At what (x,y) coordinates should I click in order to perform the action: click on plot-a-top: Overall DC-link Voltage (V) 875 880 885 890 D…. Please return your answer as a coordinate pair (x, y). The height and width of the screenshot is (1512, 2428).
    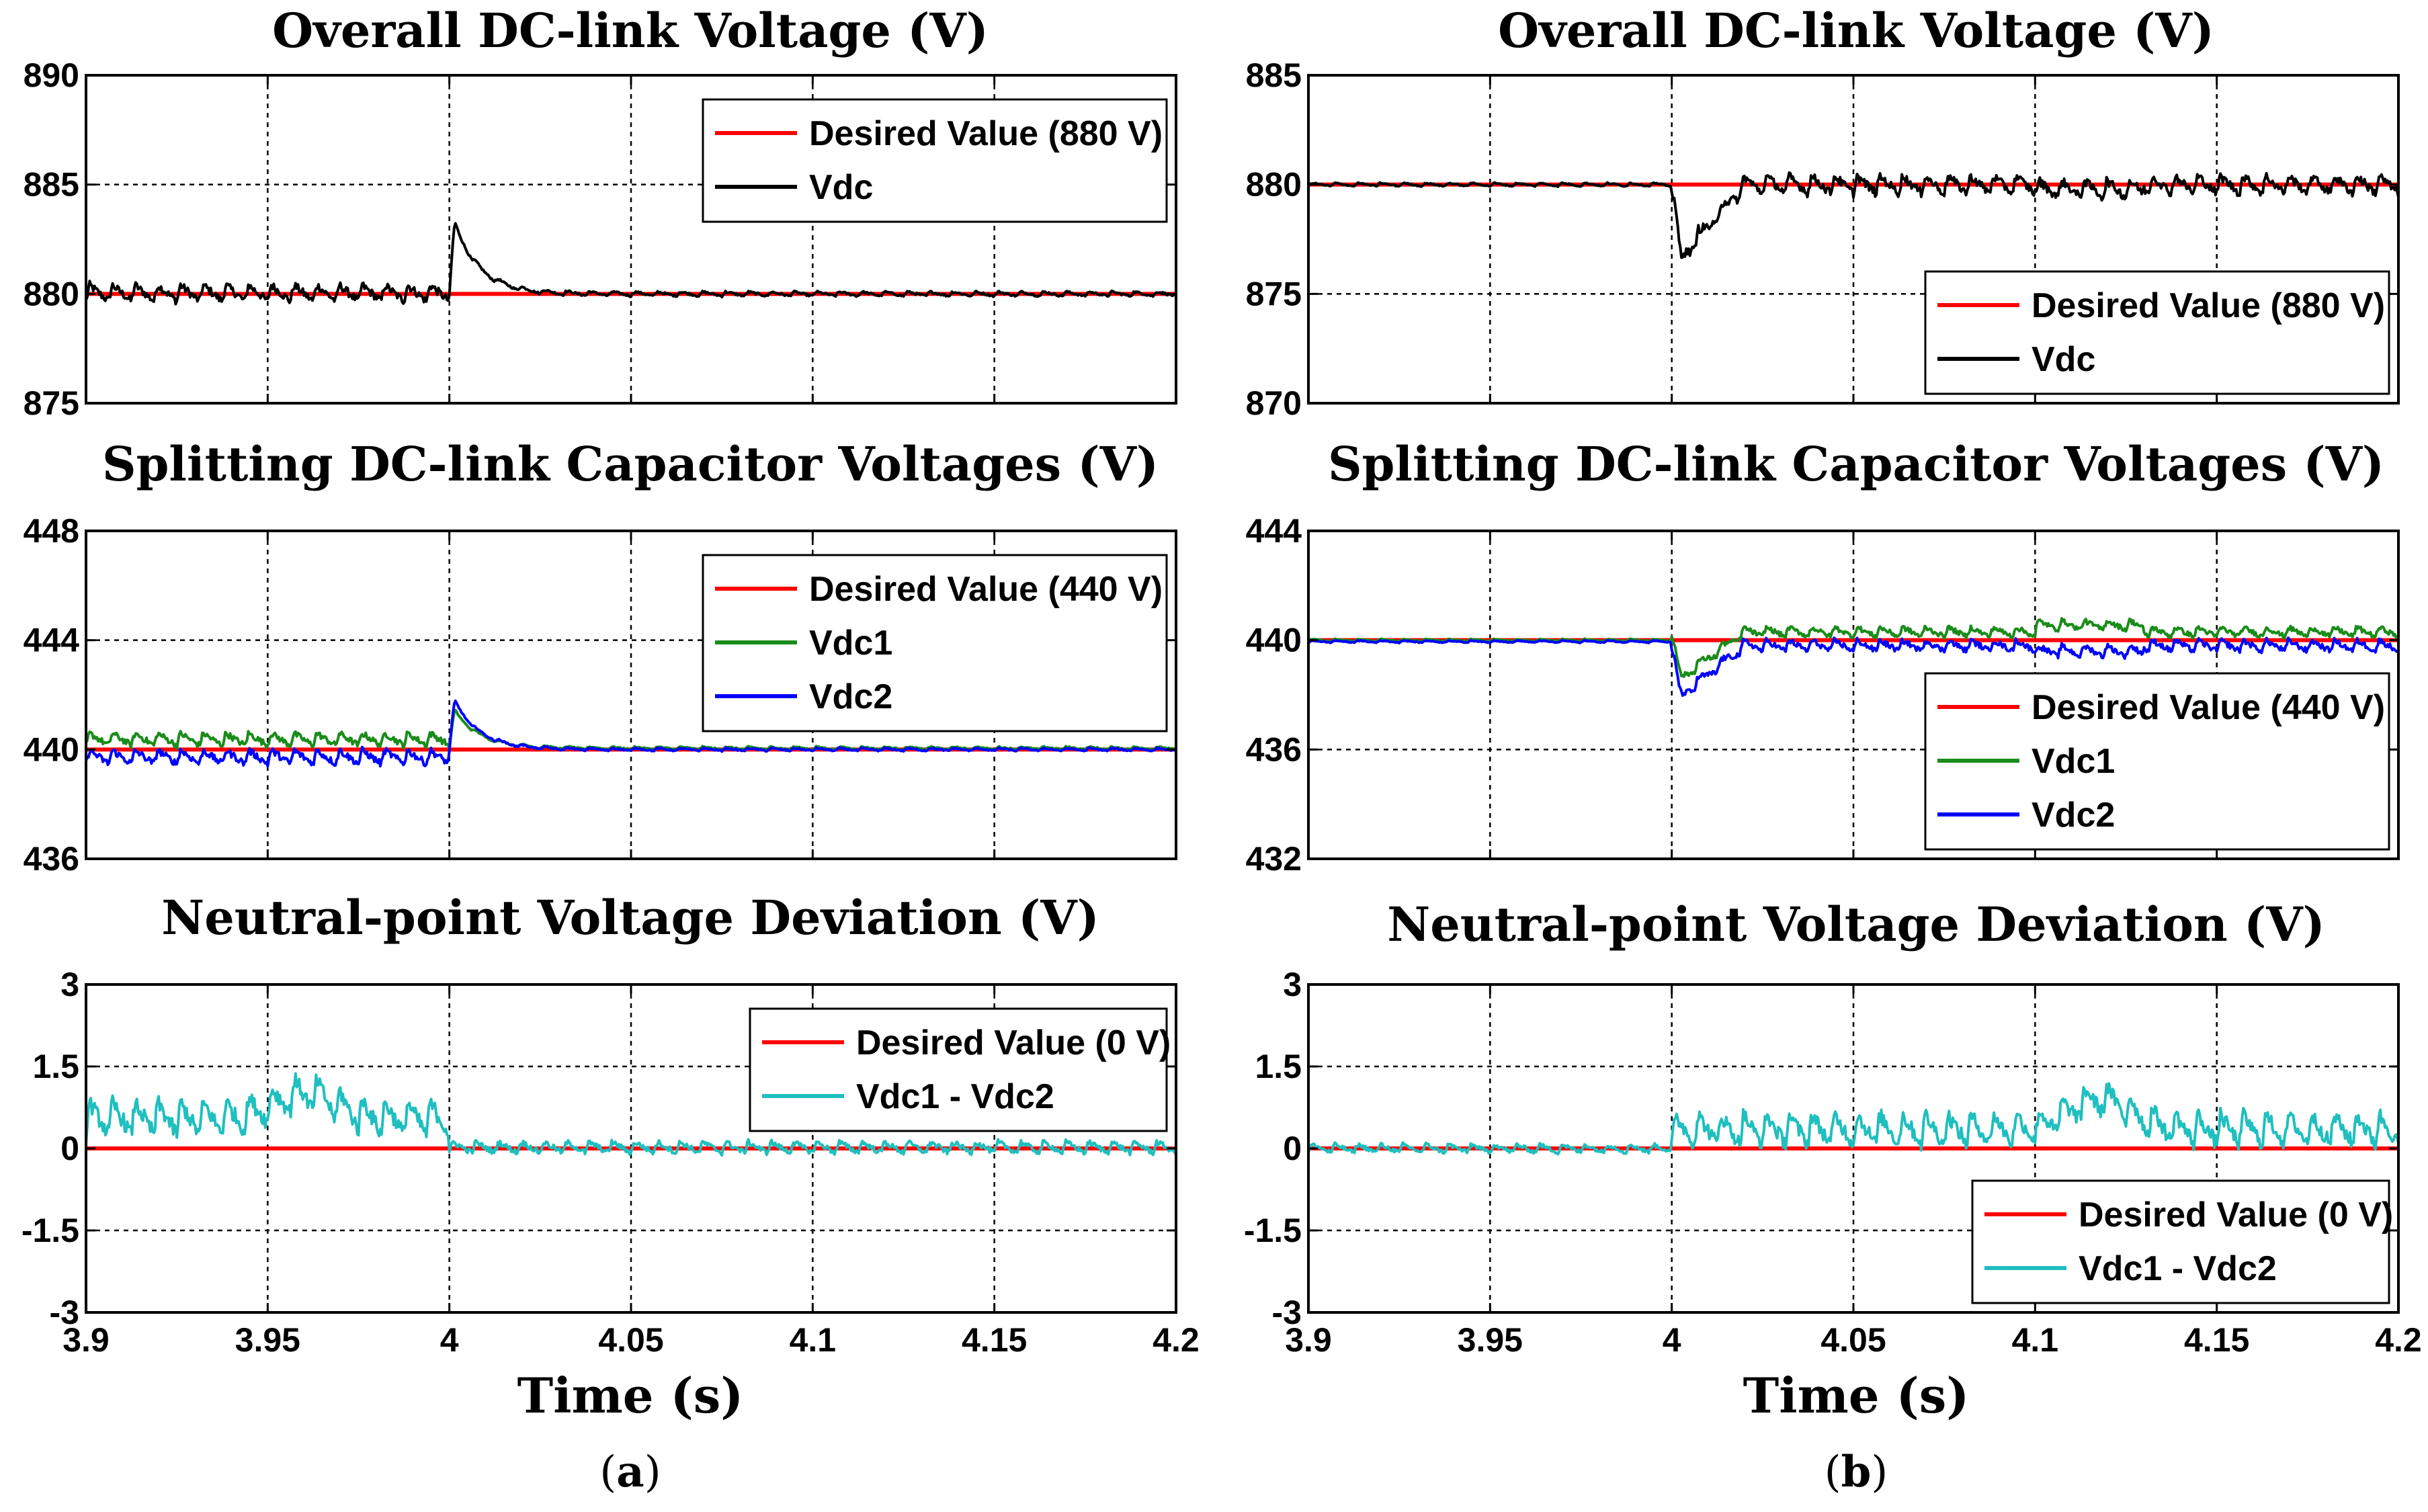
    Looking at the image, I should click on (600, 213).